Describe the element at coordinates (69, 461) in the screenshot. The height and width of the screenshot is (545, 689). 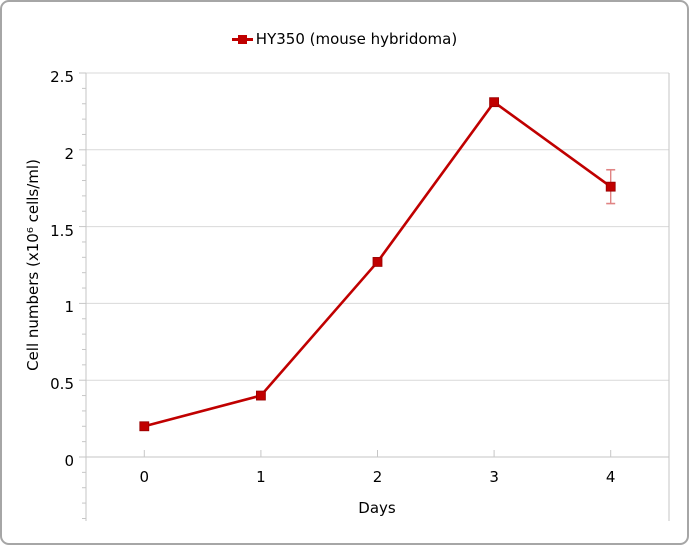
I see `y-tick-label: 0` at that location.